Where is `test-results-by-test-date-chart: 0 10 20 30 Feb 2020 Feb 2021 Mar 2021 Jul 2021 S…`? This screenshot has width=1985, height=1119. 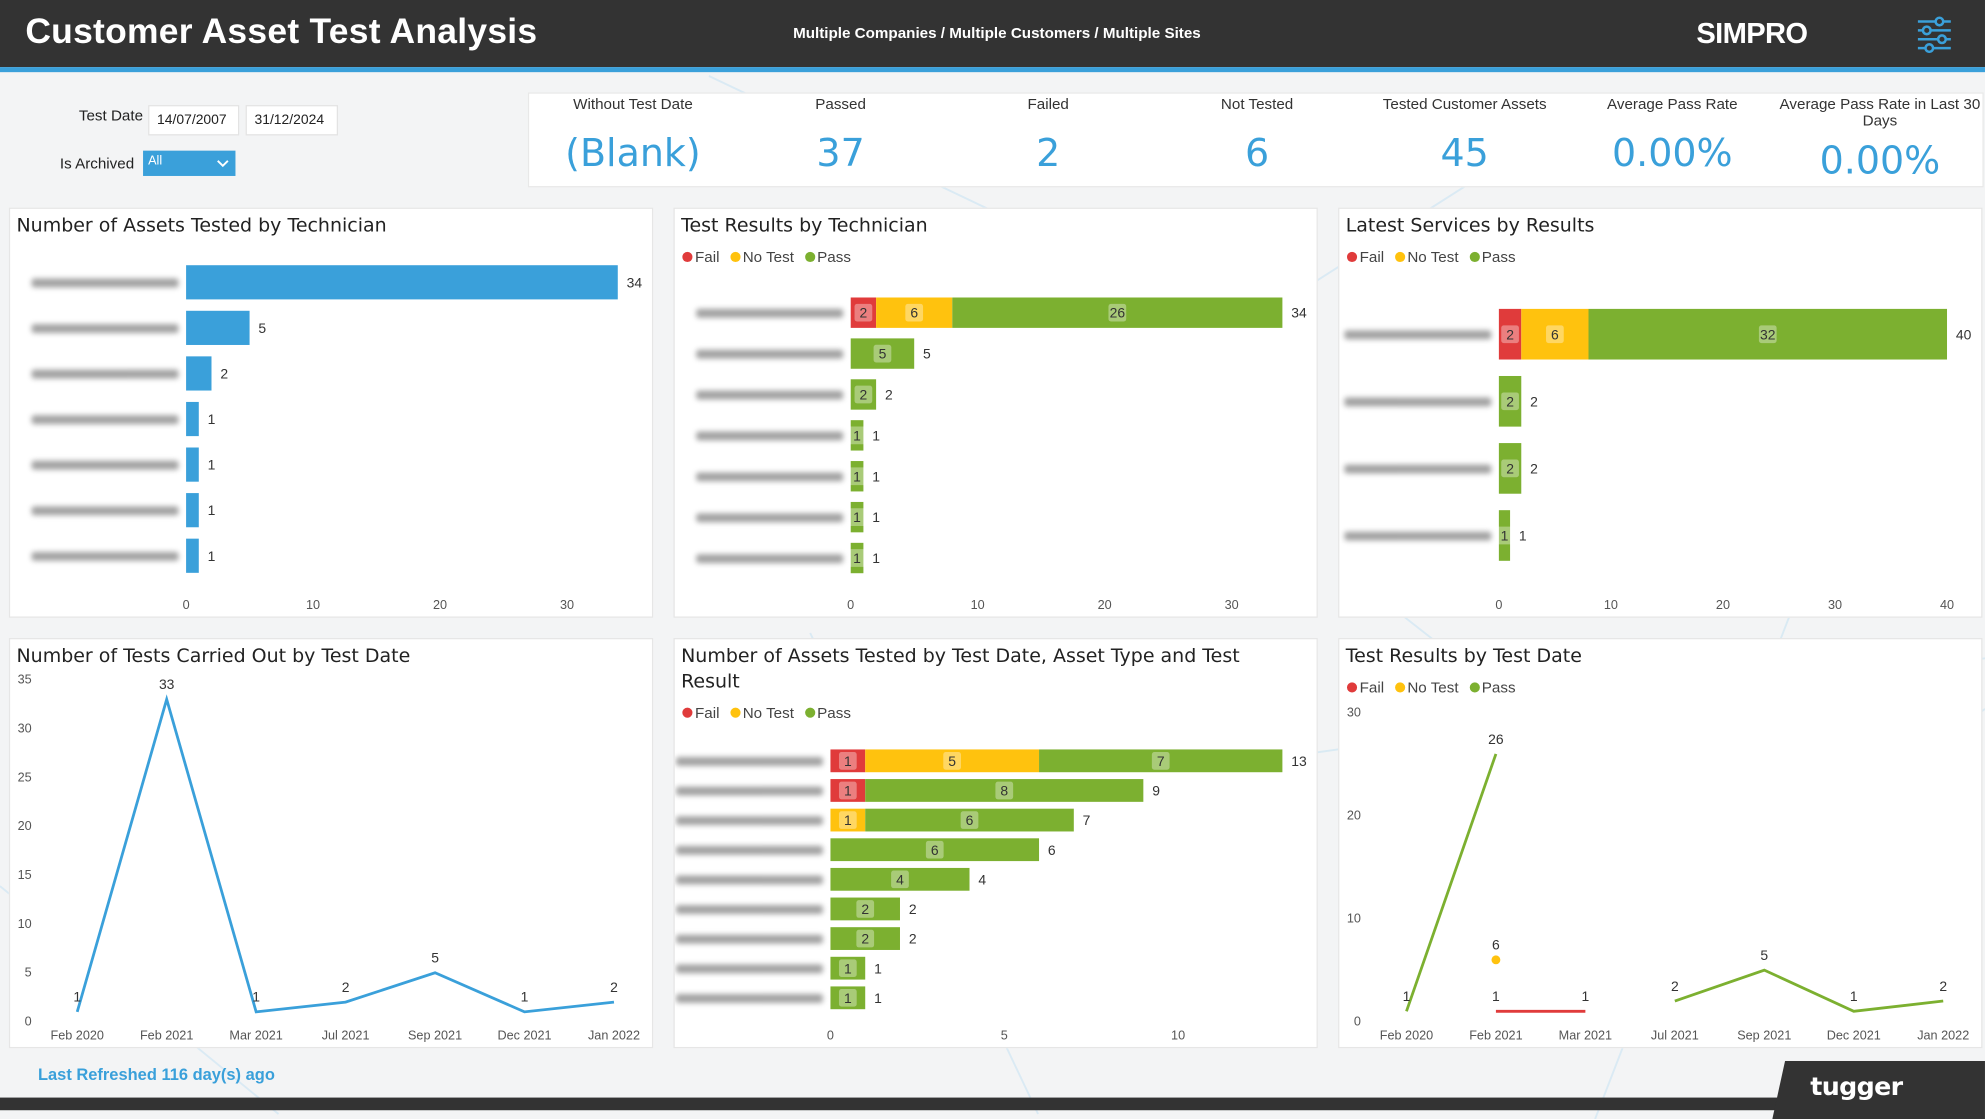 test-results-by-test-date-chart: 0 10 20 30 Feb 2020 Feb 2021 Mar 2021 Jul 2021 S… is located at coordinates (1661, 844).